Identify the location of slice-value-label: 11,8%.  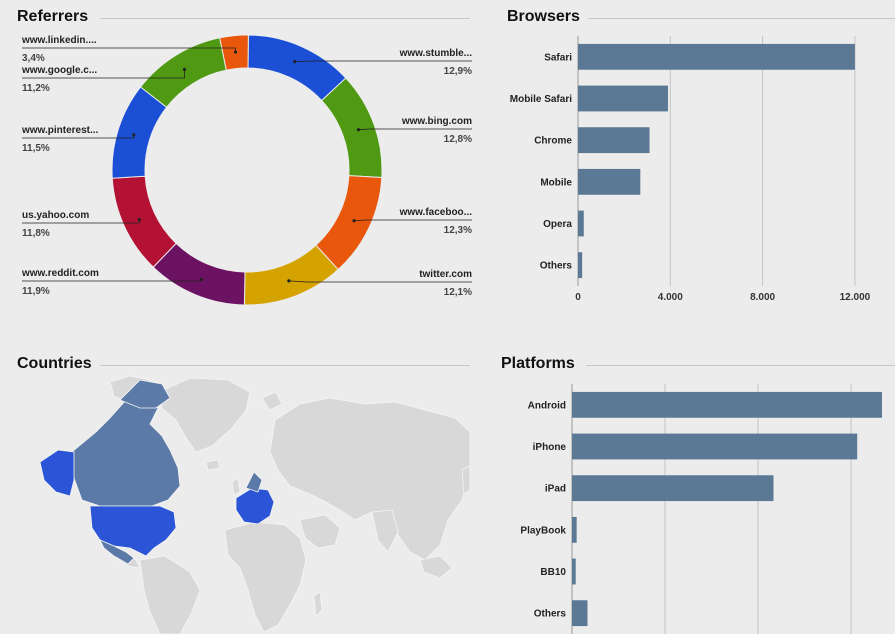
(36, 233).